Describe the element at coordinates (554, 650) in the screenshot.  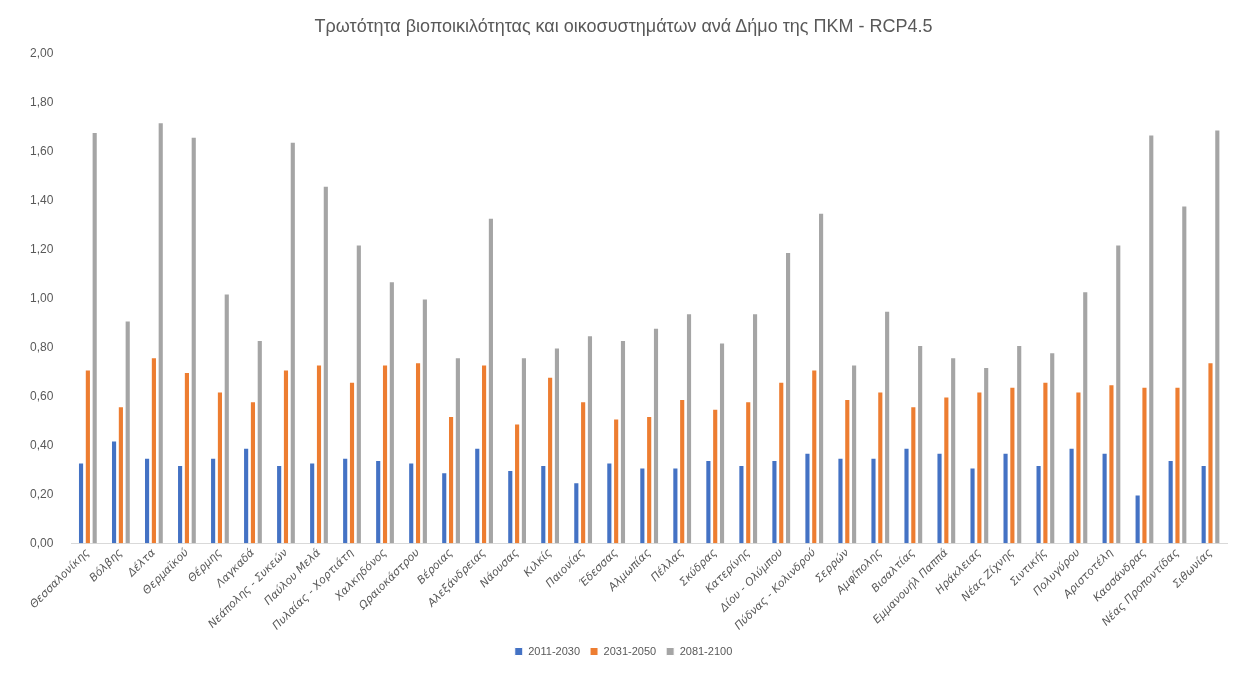
I see `legend-label: 2011-2030` at that location.